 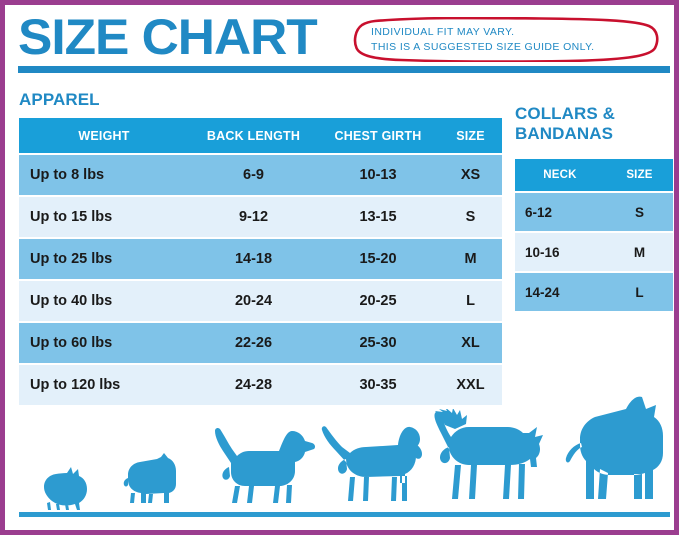 I want to click on table-header-row: WEIGHT BACK LENGTH CHEST GIRTH SIZE, so click(x=260, y=135).